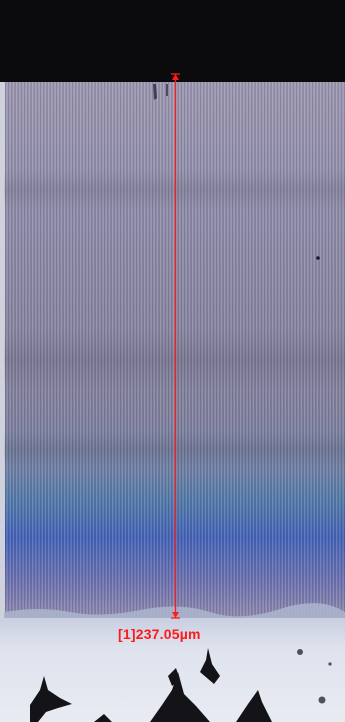 The image size is (345, 722). I want to click on measurement-line, so click(175, 346).